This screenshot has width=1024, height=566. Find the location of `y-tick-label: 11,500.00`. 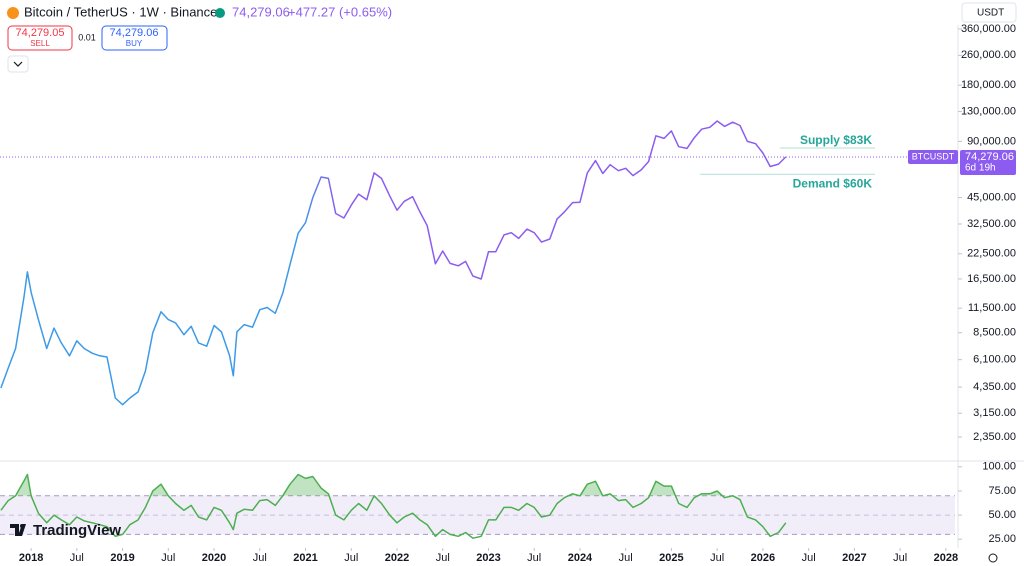

y-tick-label: 11,500.00 is located at coordinates (992, 308).